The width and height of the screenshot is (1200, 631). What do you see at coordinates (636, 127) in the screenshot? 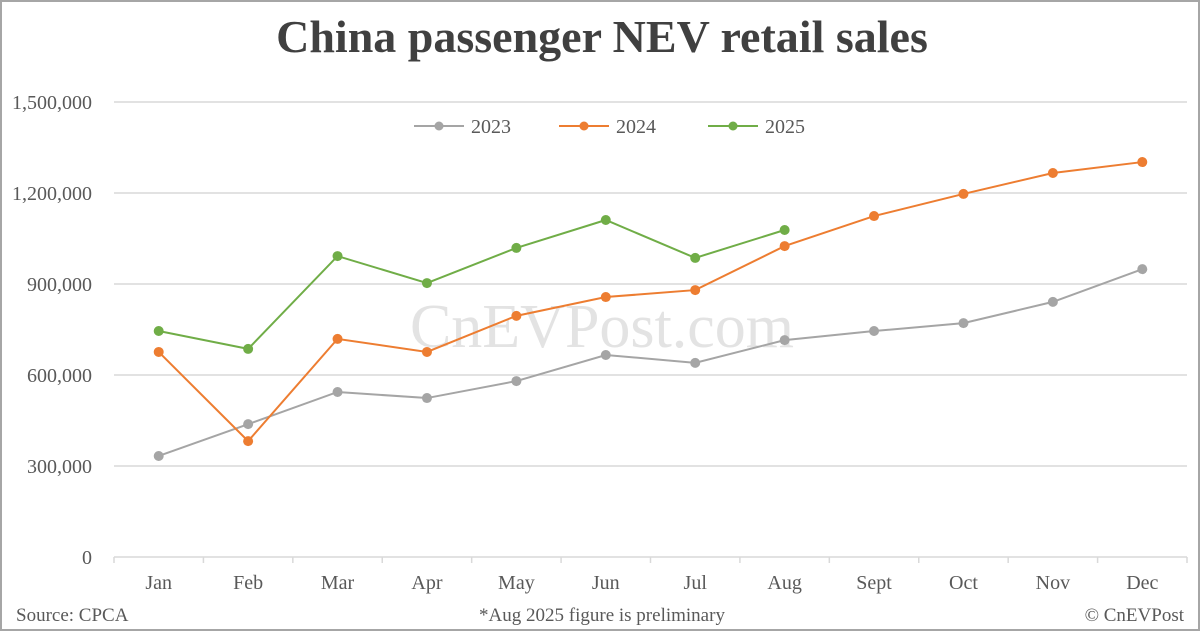
I see `svg-text: 2024` at bounding box center [636, 127].